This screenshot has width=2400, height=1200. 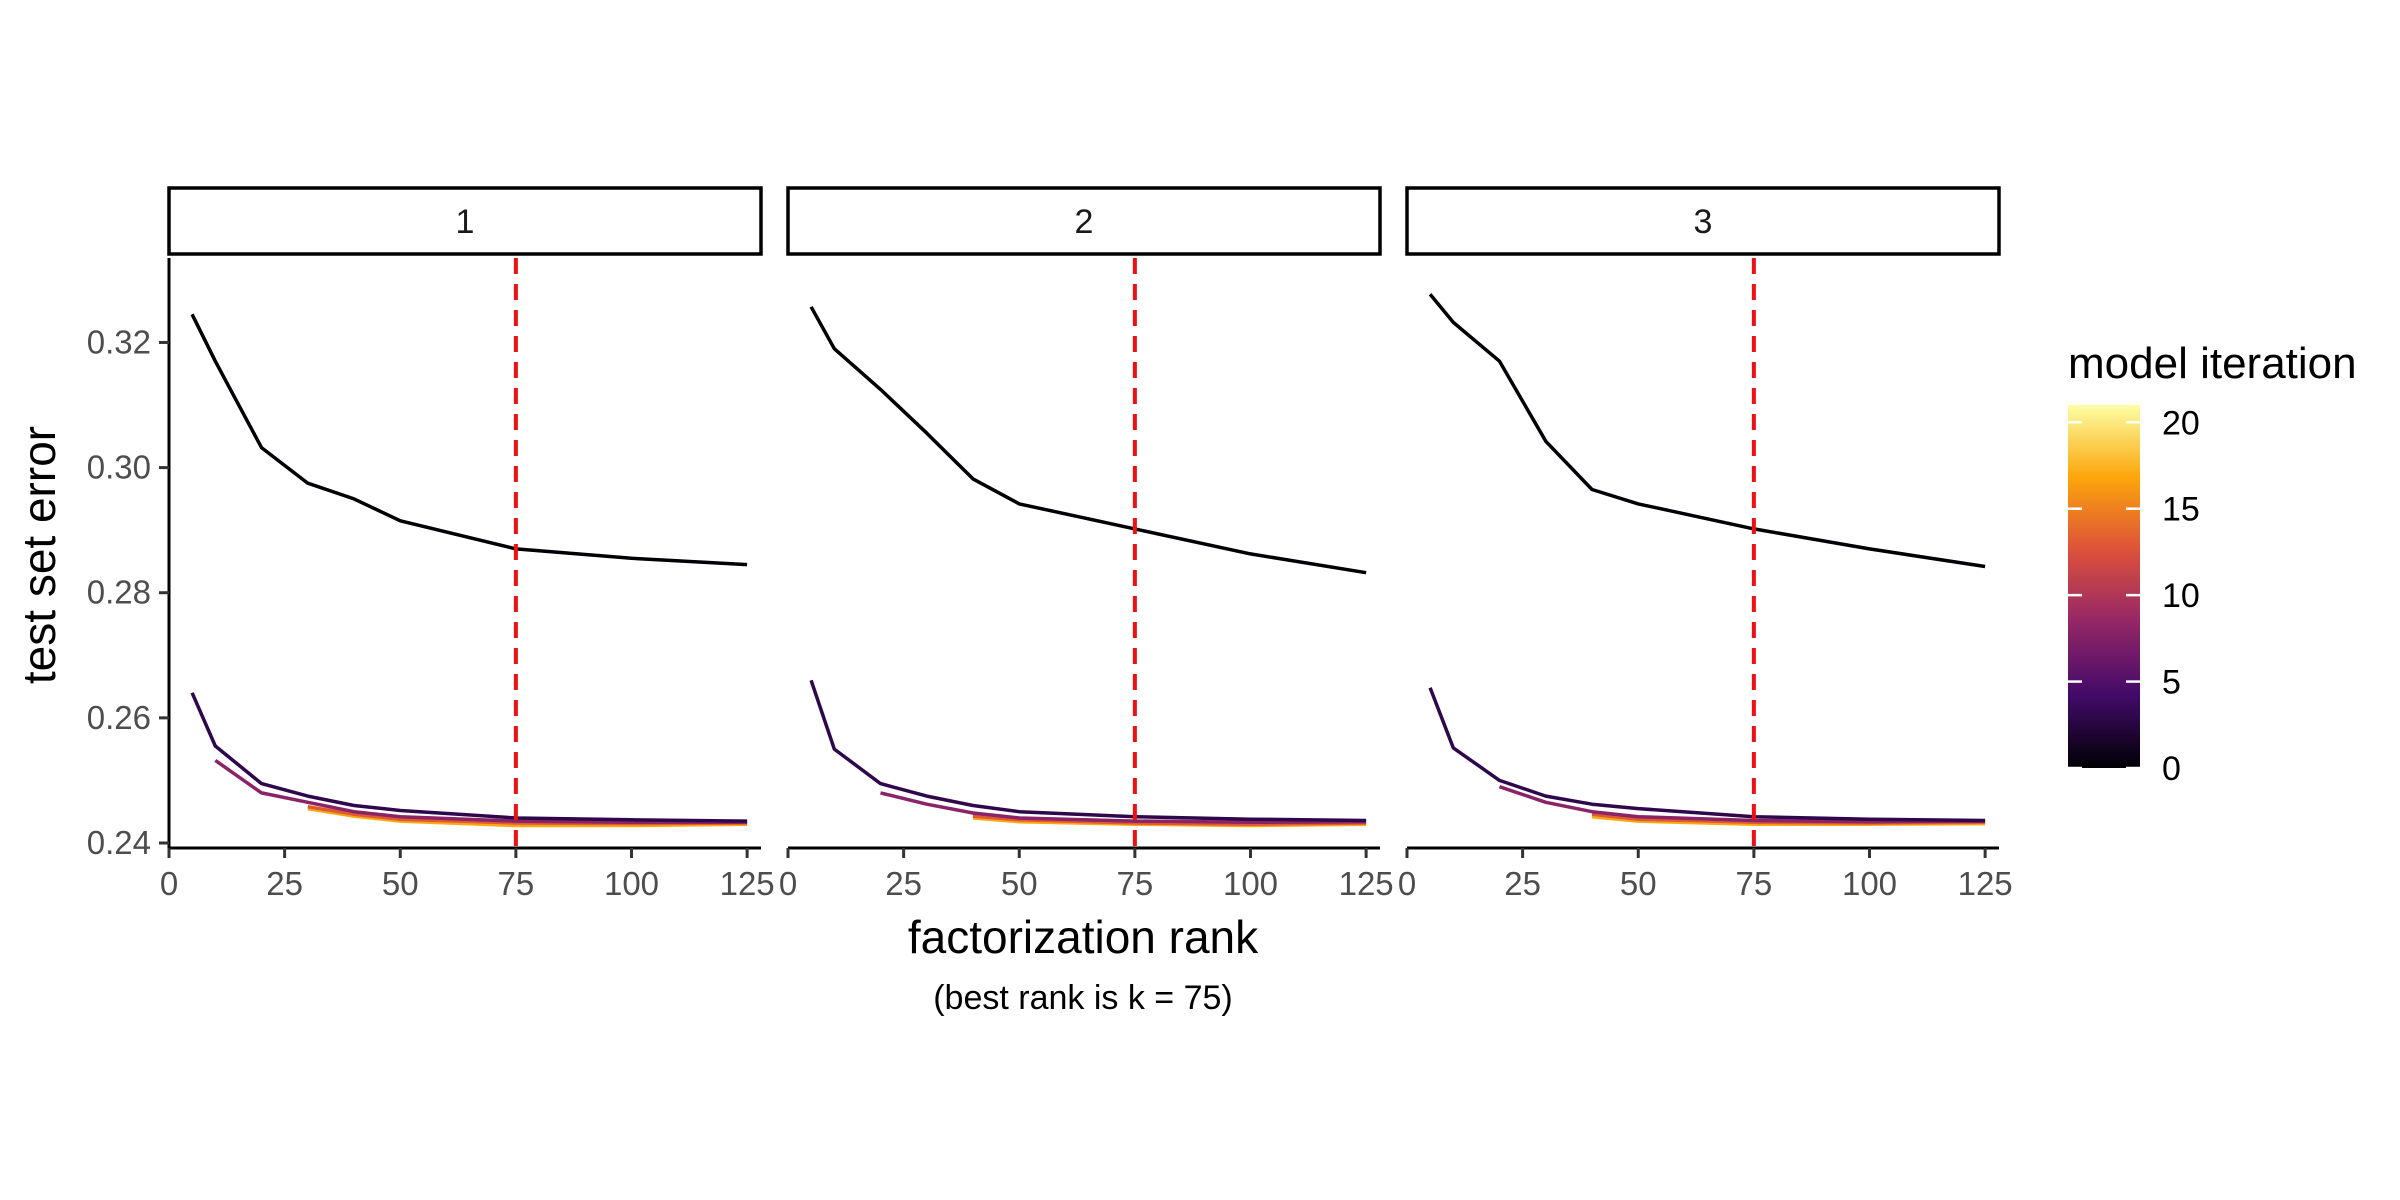 I want to click on colorbar-ticks: 0 5 10 15 20, so click(x=2134, y=596).